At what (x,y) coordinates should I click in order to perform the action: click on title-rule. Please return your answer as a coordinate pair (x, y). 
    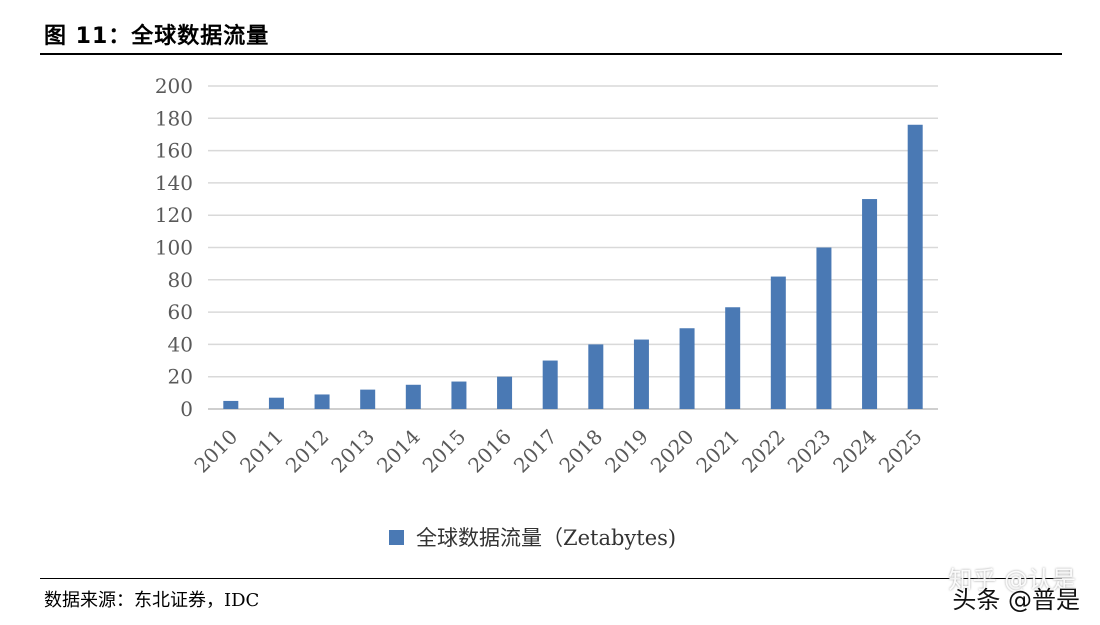
    Looking at the image, I should click on (551, 54).